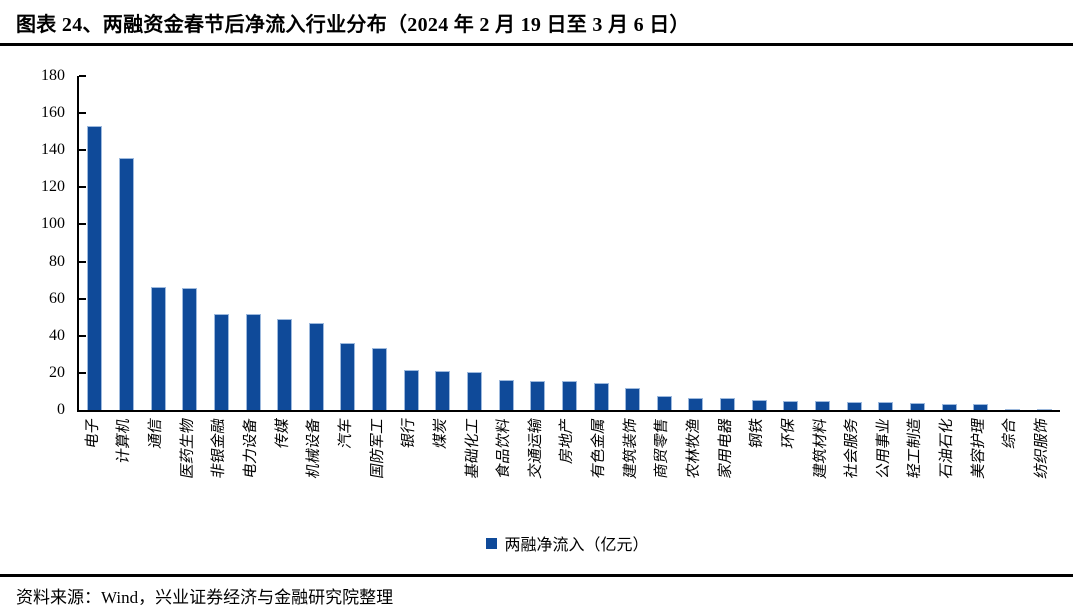 The image size is (1073, 610). What do you see at coordinates (156, 469) in the screenshot?
I see `x-label-cell: 通信` at bounding box center [156, 469].